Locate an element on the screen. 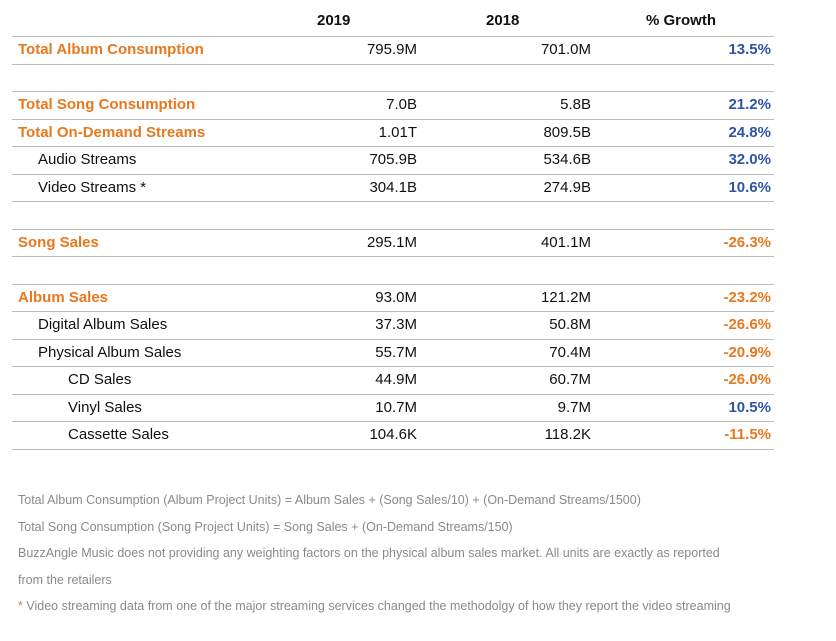 This screenshot has height=641, width=836. value-2018: 50.8M is located at coordinates (570, 324).